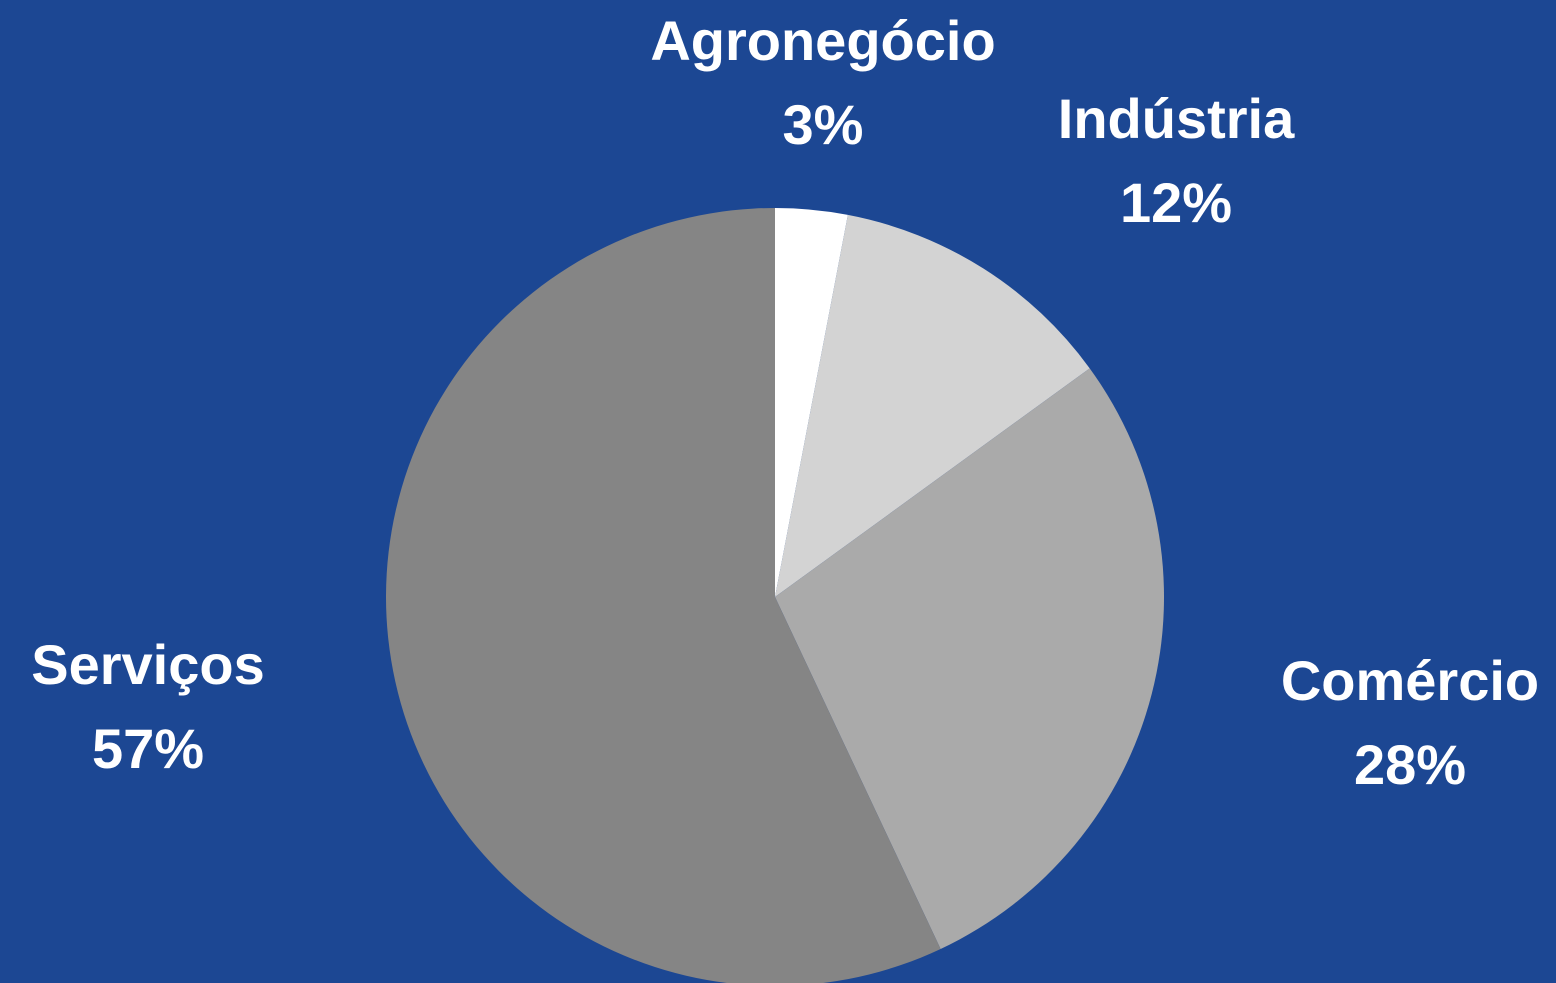 The width and height of the screenshot is (1556, 983). Describe the element at coordinates (1410, 680) in the screenshot. I see `slice-label: Comércio` at that location.